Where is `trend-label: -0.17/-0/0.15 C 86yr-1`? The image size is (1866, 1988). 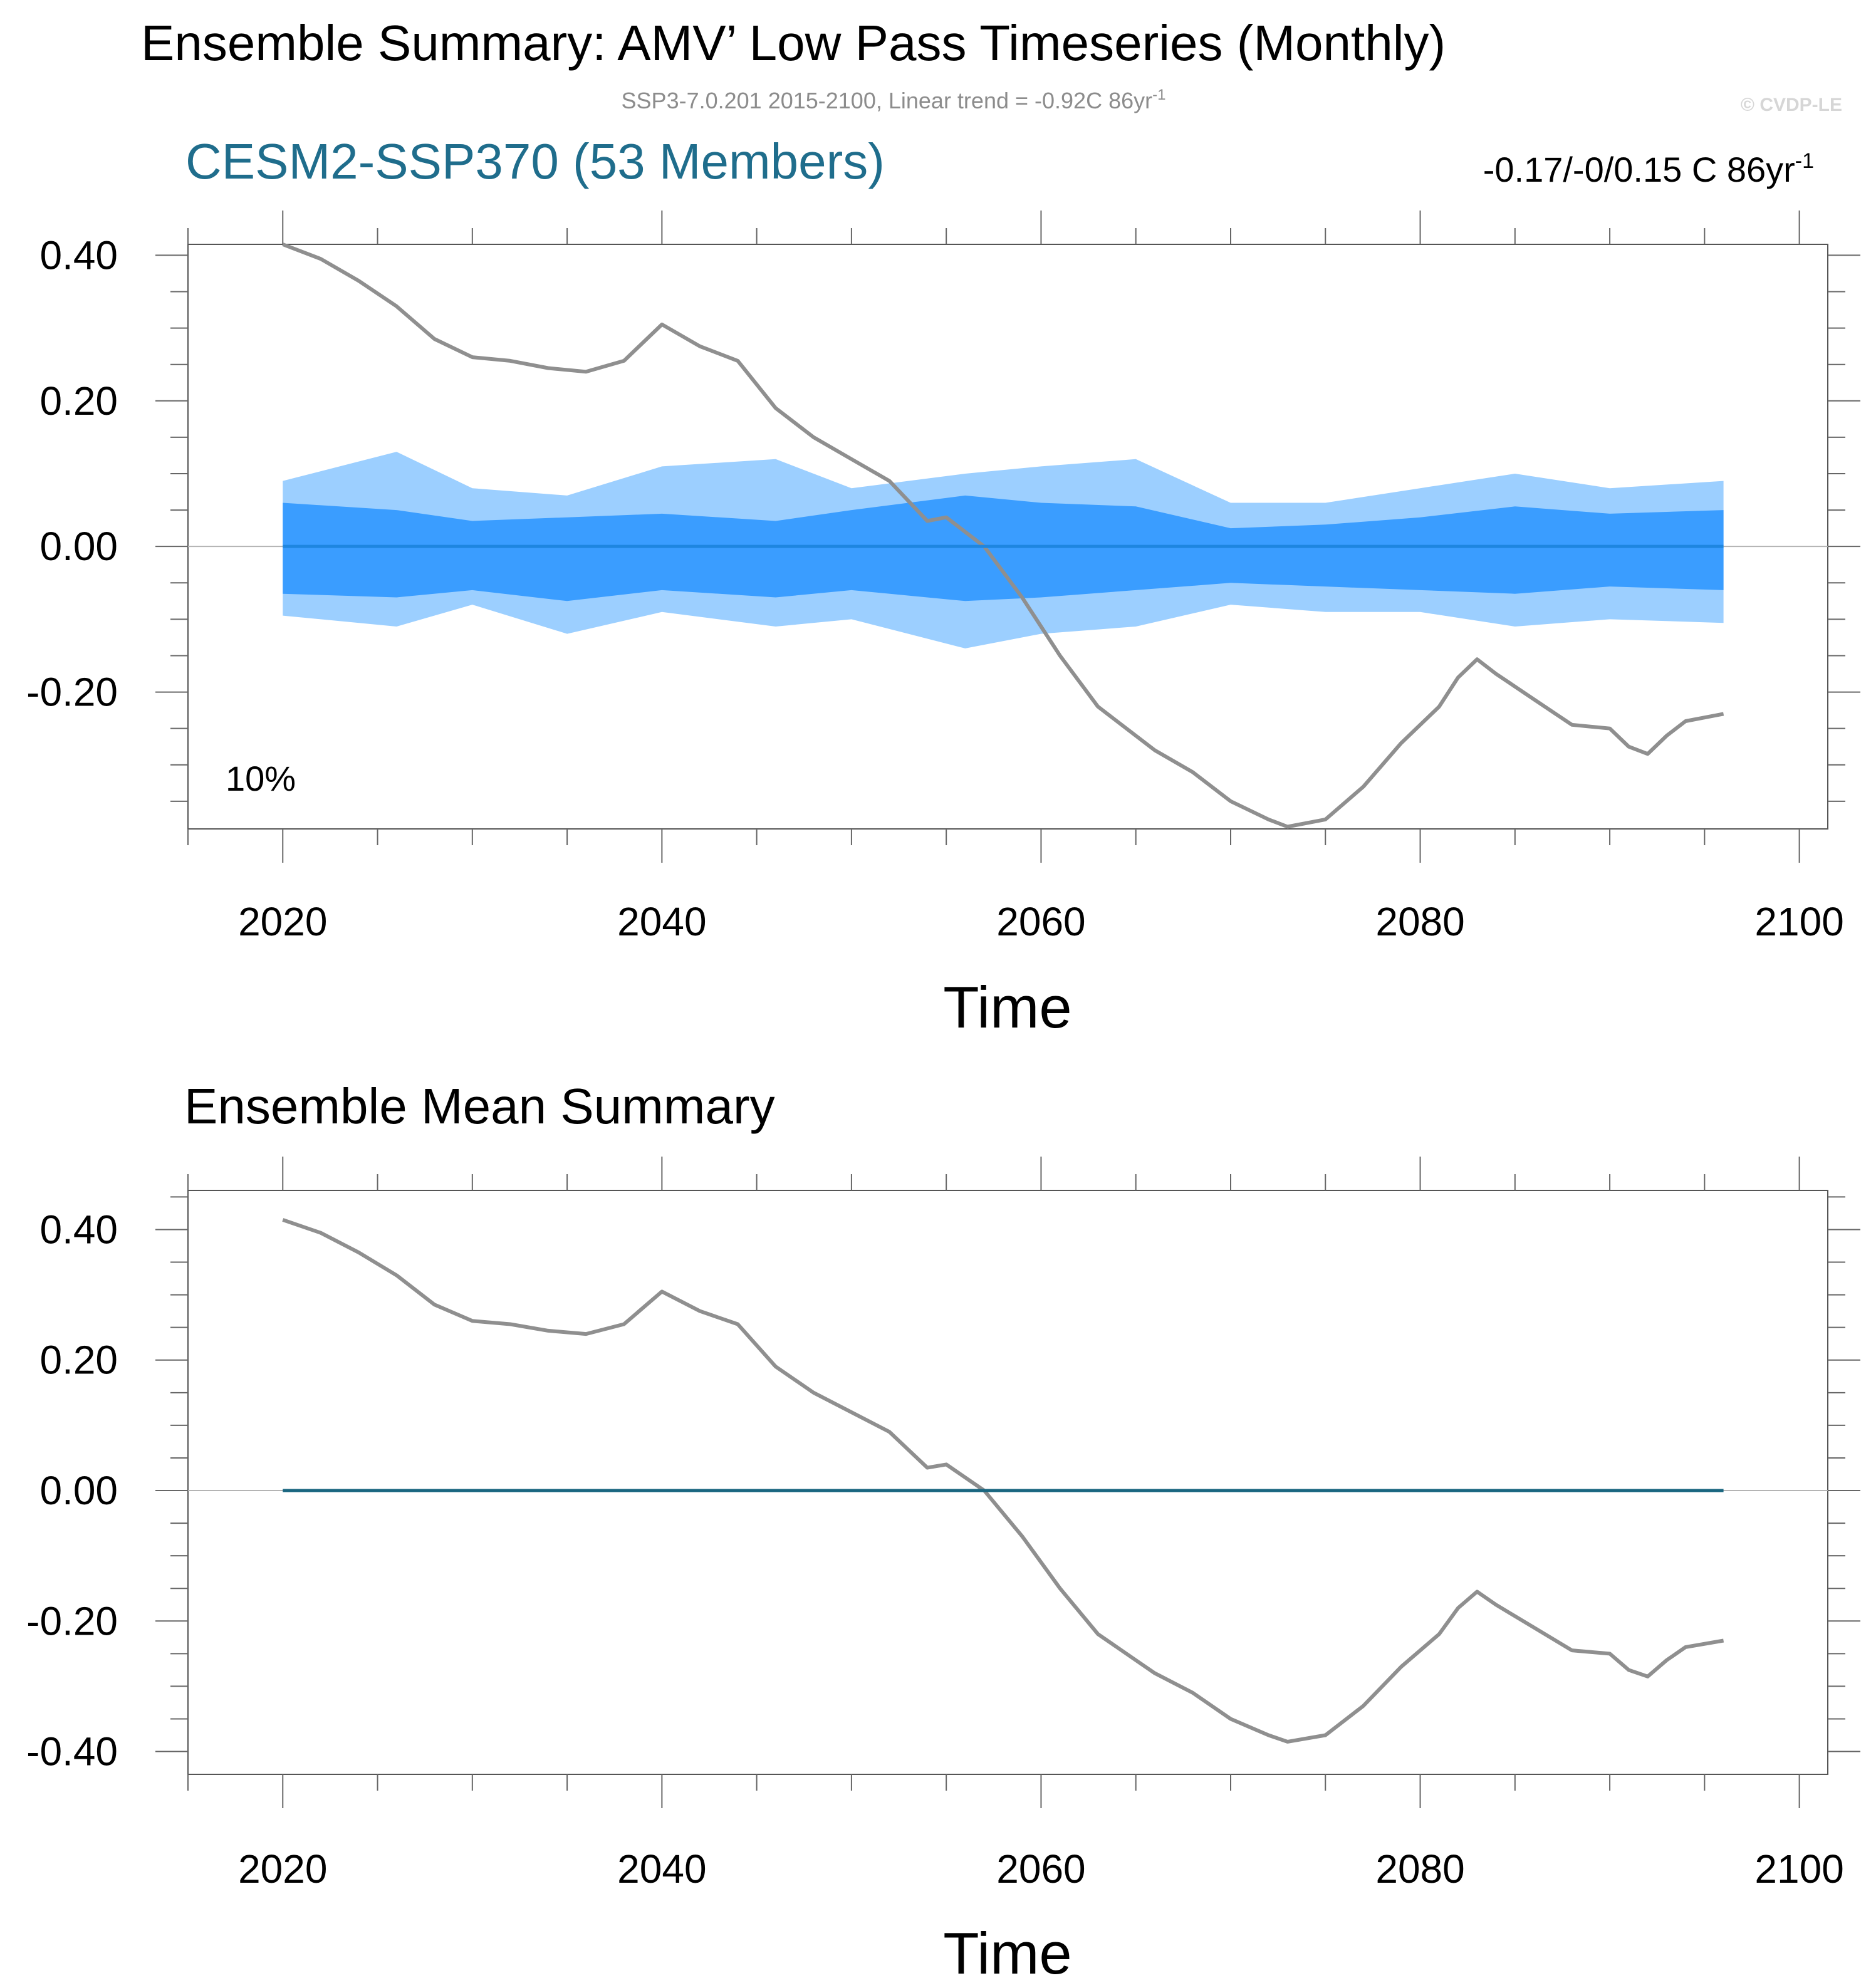
trend-label: -0.17/-0/0.15 C 86yr-1 is located at coordinates (1648, 169).